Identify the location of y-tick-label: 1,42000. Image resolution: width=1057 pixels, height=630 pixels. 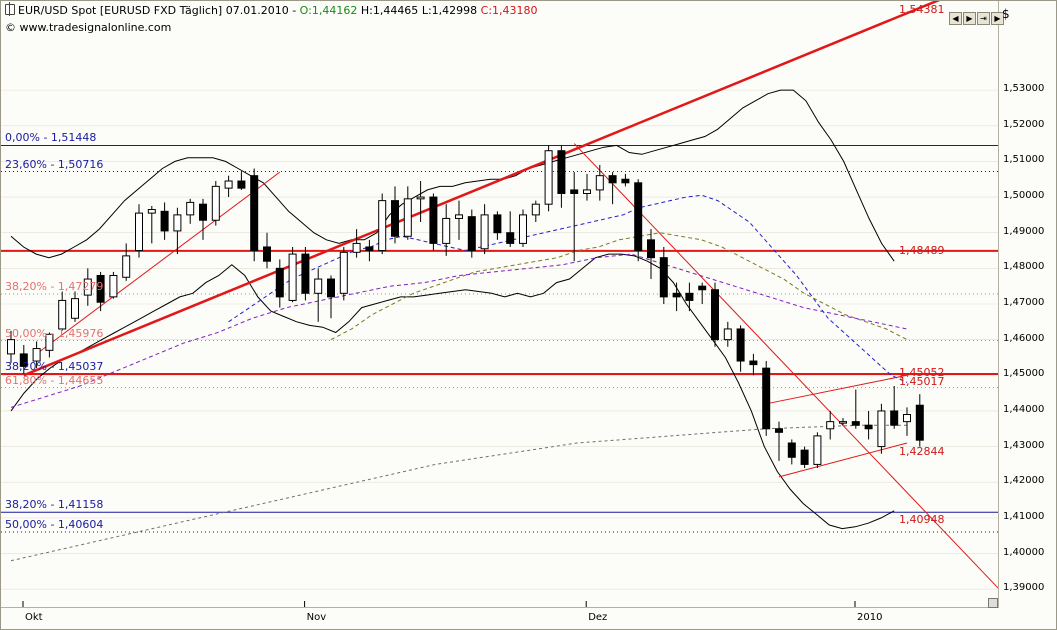
(1024, 481).